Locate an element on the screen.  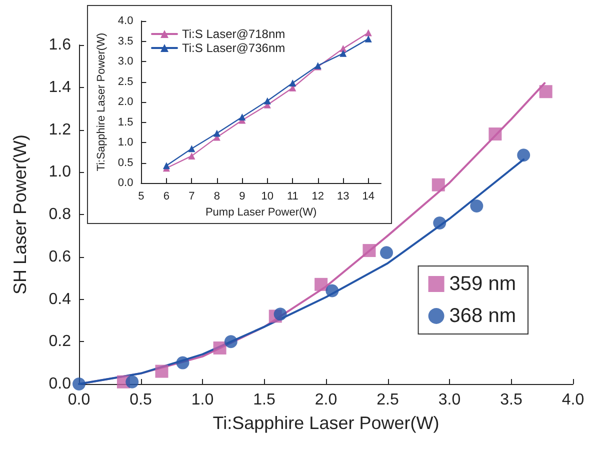
x-tick-label: 0.5 is located at coordinates (141, 400).